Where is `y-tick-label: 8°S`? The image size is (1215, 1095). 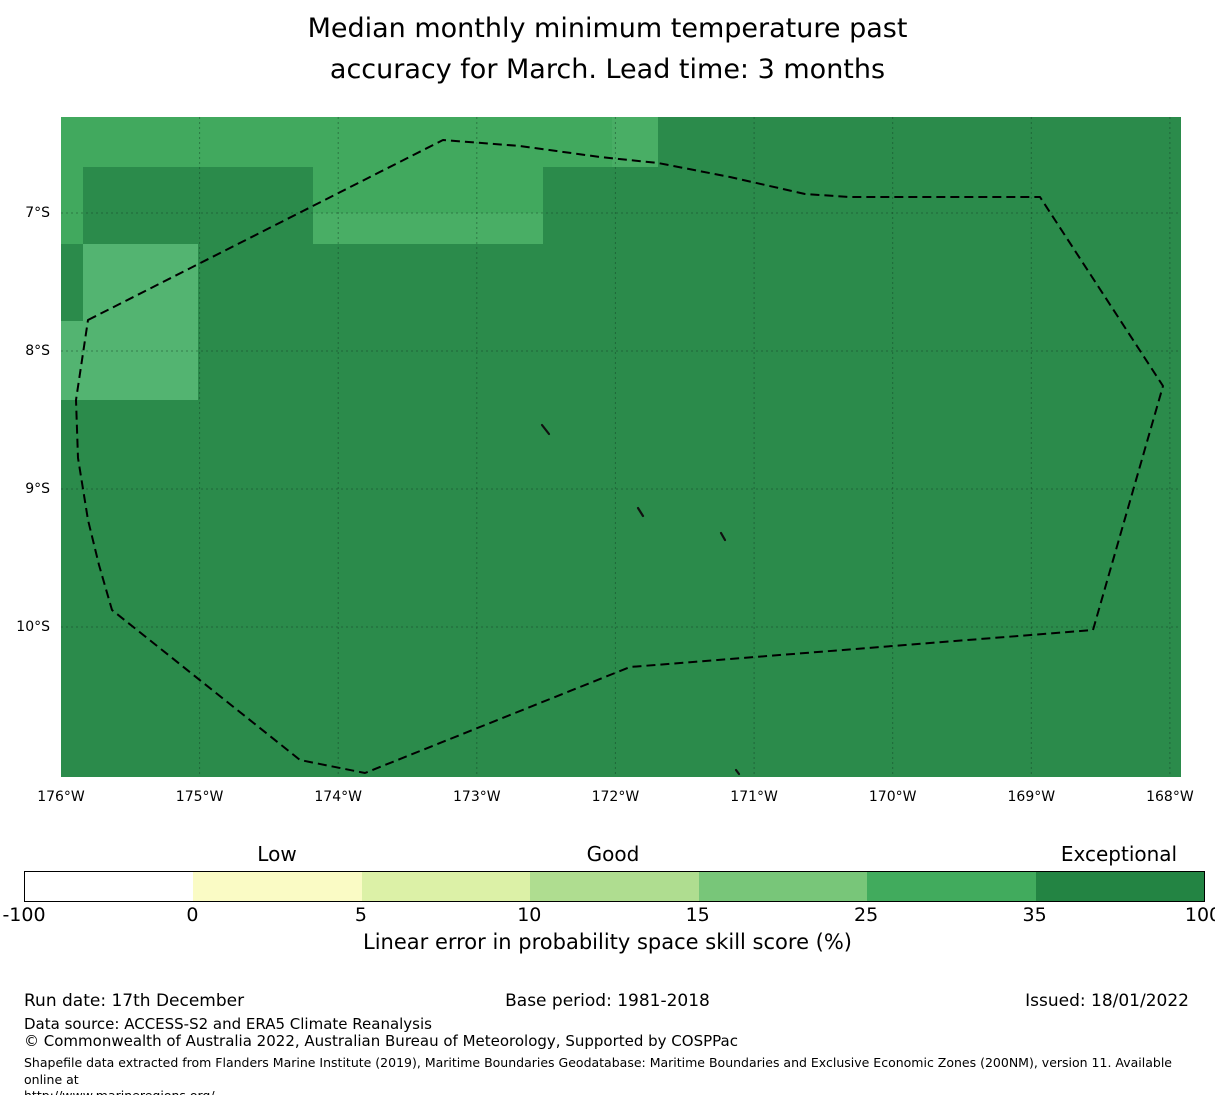 y-tick-label: 8°S is located at coordinates (37, 351).